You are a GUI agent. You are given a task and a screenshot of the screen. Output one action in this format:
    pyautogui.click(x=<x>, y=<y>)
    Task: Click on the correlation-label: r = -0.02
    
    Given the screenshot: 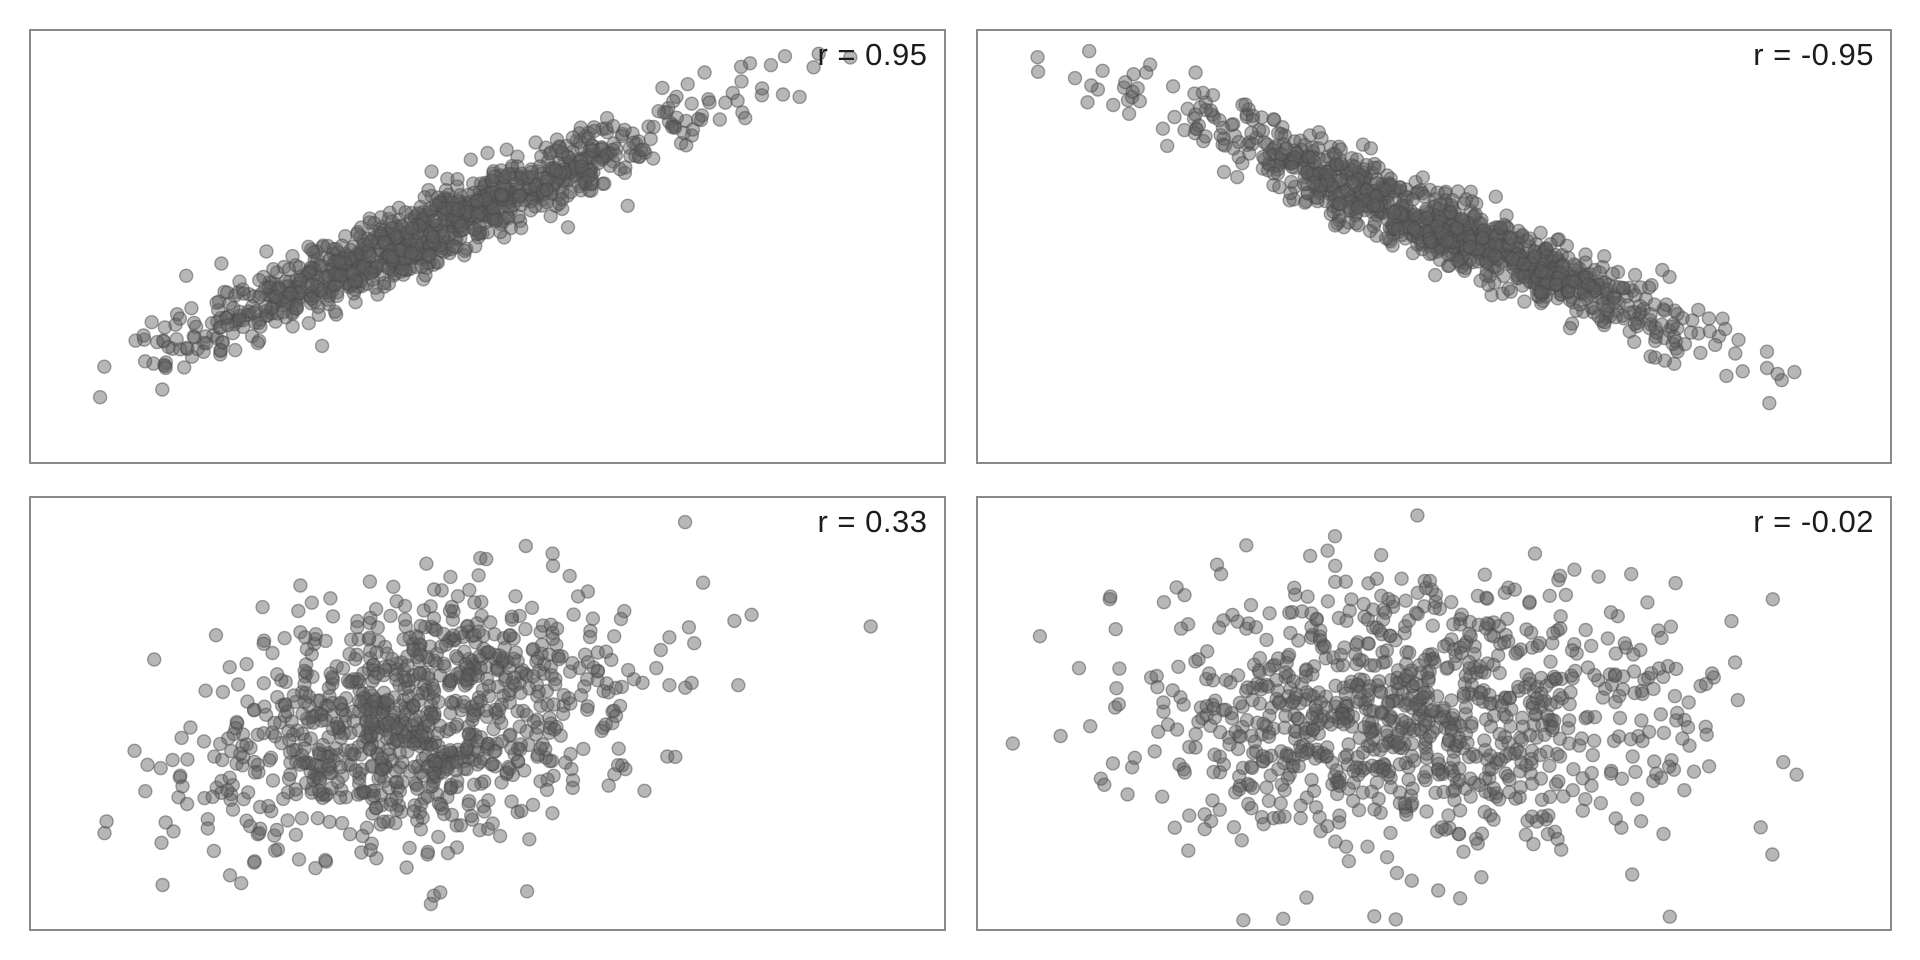 What is the action you would take?
    pyautogui.click(x=1813, y=521)
    